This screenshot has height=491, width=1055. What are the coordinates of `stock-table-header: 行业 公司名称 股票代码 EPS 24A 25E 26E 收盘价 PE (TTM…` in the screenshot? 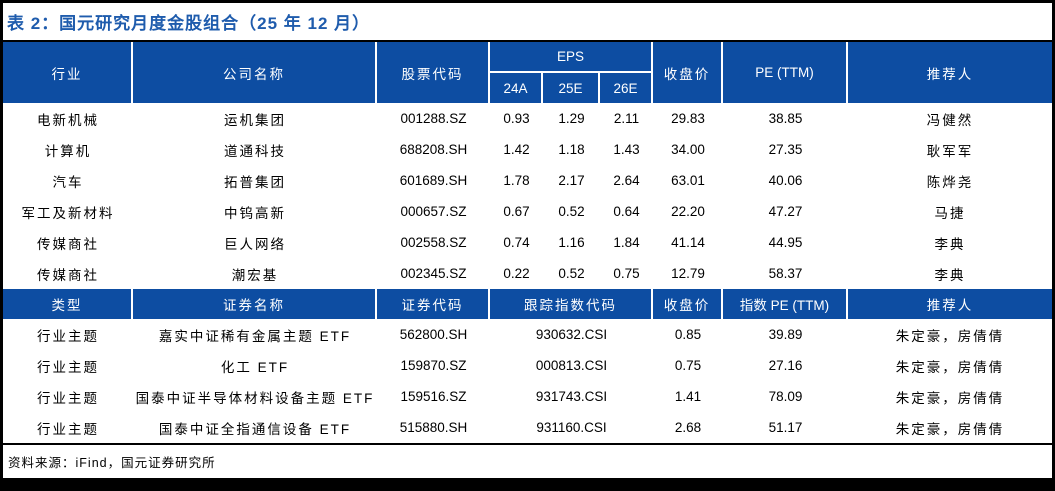 It's located at (527, 72).